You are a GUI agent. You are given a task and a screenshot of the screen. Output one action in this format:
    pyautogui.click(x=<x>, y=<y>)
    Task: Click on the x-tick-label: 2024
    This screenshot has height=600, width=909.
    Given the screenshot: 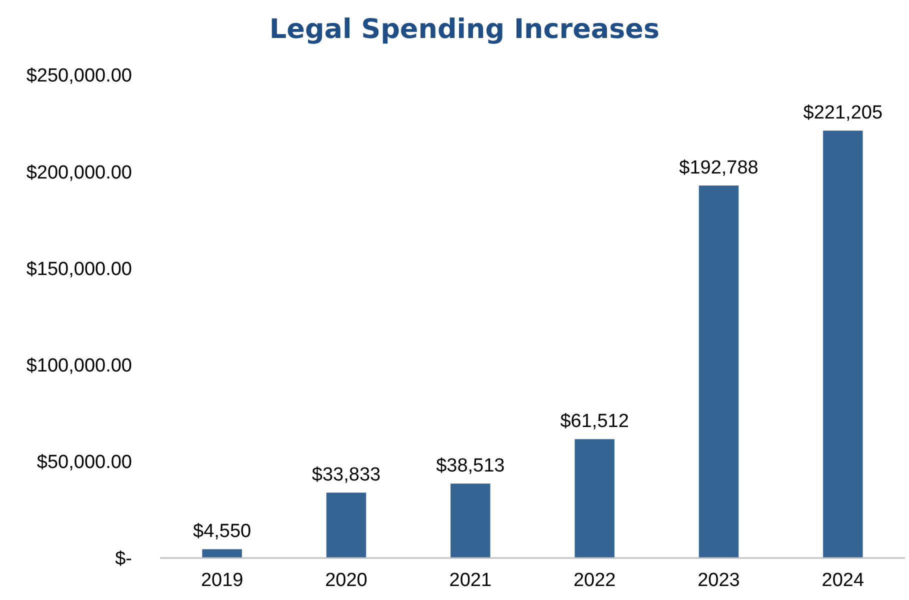 What is the action you would take?
    pyautogui.click(x=843, y=580)
    